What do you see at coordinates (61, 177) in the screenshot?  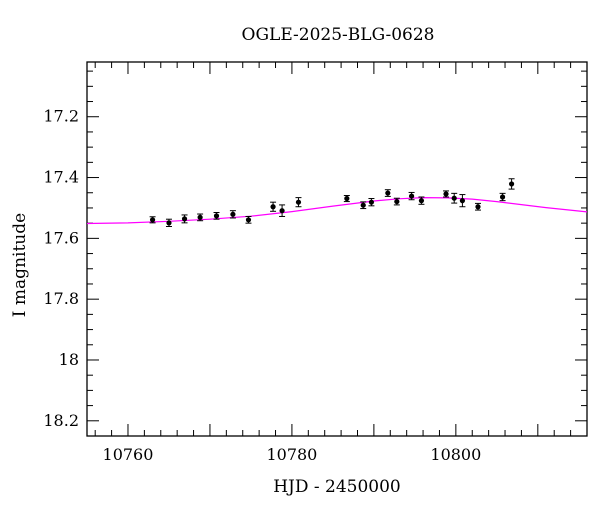 I see `y-tick-label: 17.4` at bounding box center [61, 177].